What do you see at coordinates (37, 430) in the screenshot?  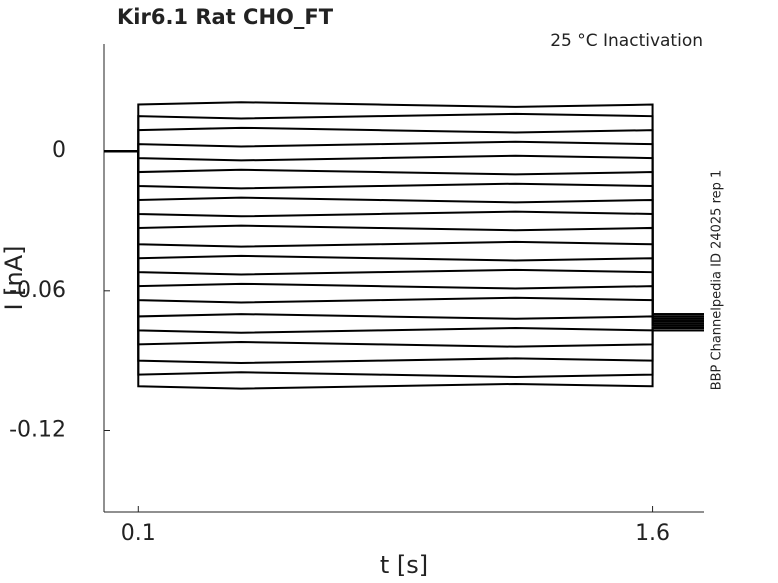 I see `y-tick-label: -0.12` at bounding box center [37, 430].